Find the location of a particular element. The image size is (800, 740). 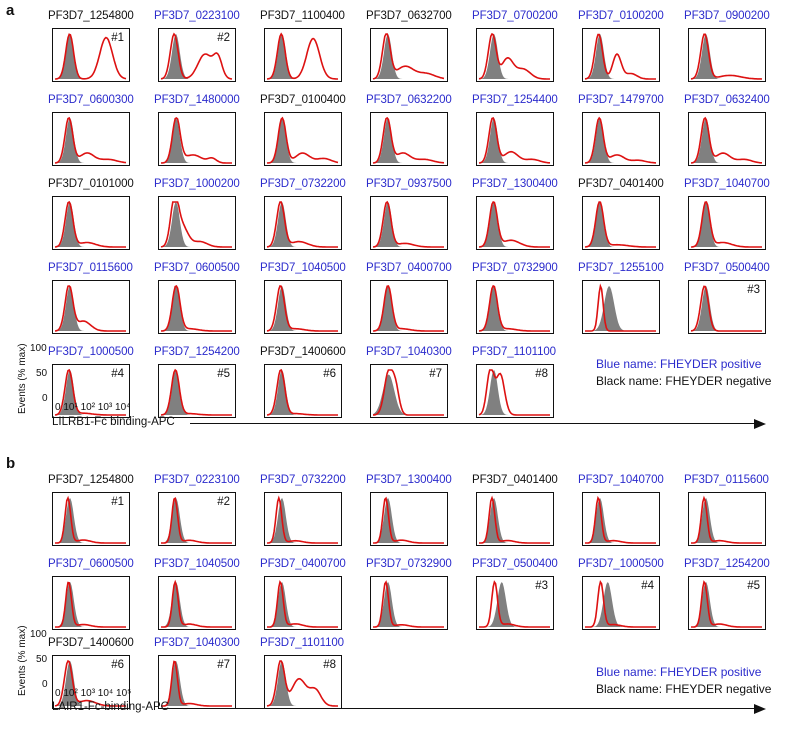

sample-tag: #3 is located at coordinates (753, 290).